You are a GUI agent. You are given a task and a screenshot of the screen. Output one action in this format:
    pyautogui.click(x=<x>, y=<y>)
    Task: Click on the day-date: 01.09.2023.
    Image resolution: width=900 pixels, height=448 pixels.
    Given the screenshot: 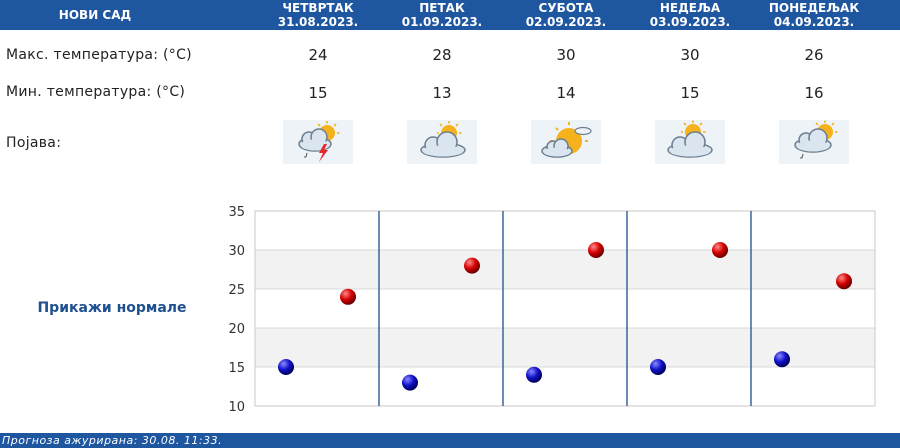 What is the action you would take?
    pyautogui.click(x=442, y=22)
    